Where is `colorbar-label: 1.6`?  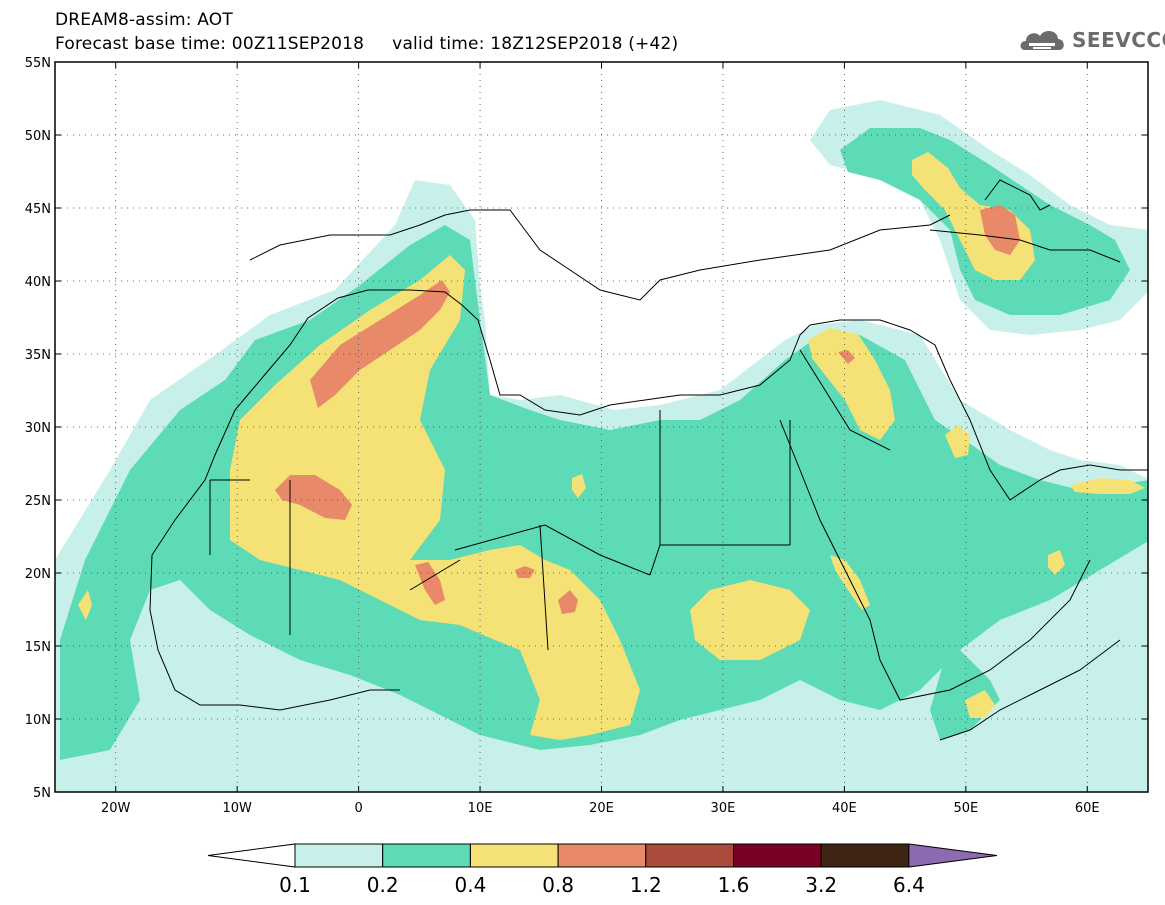 colorbar-label: 1.6 is located at coordinates (734, 885).